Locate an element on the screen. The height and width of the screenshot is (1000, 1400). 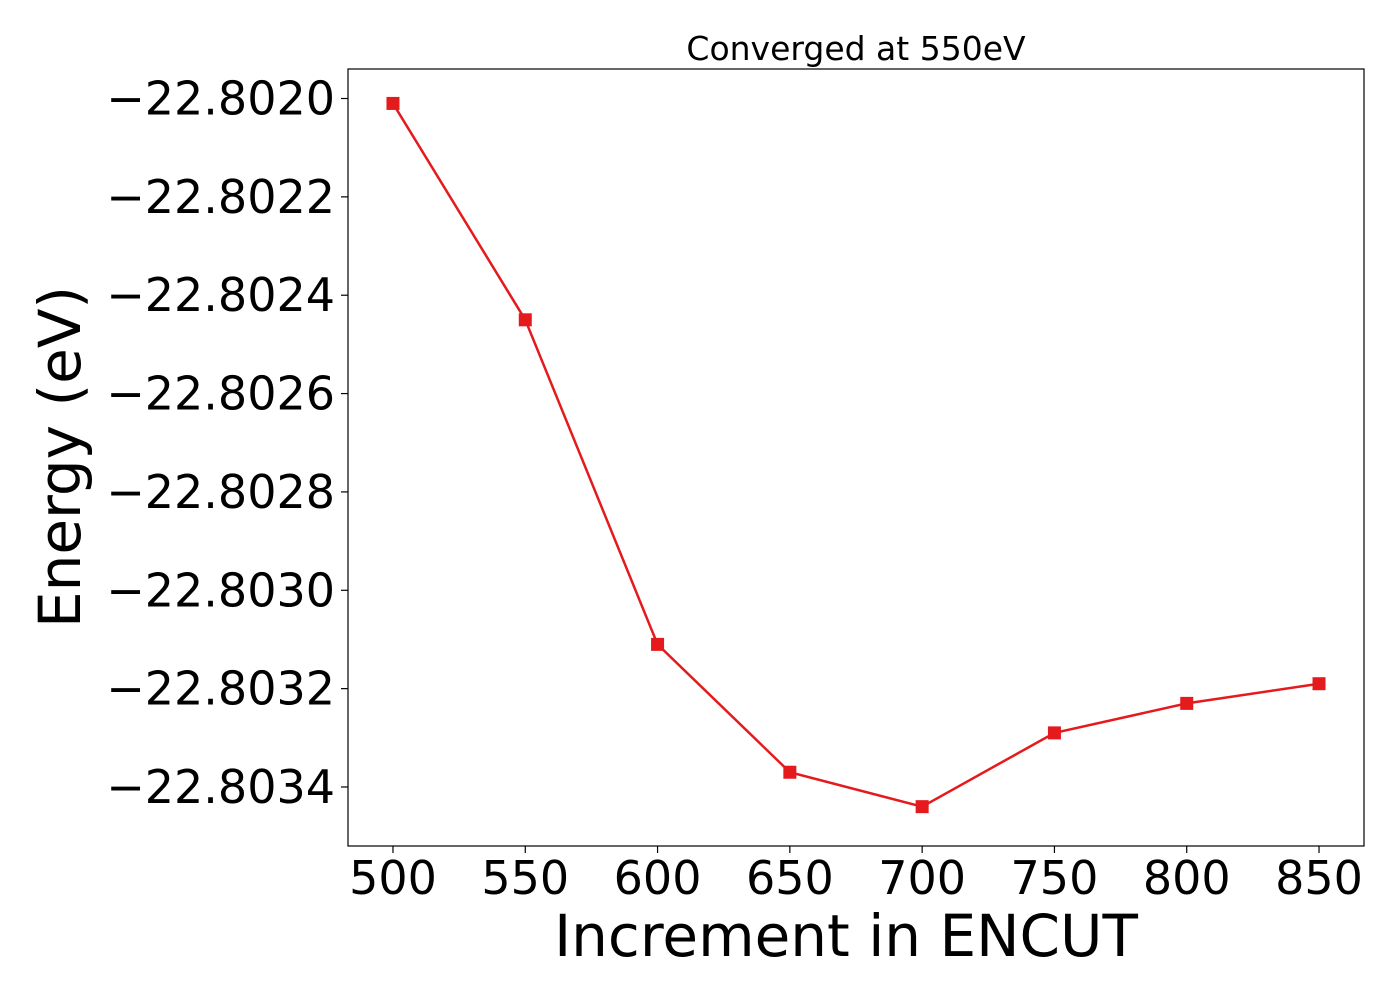
chart-title: Converged at 550eV is located at coordinates (856, 48).